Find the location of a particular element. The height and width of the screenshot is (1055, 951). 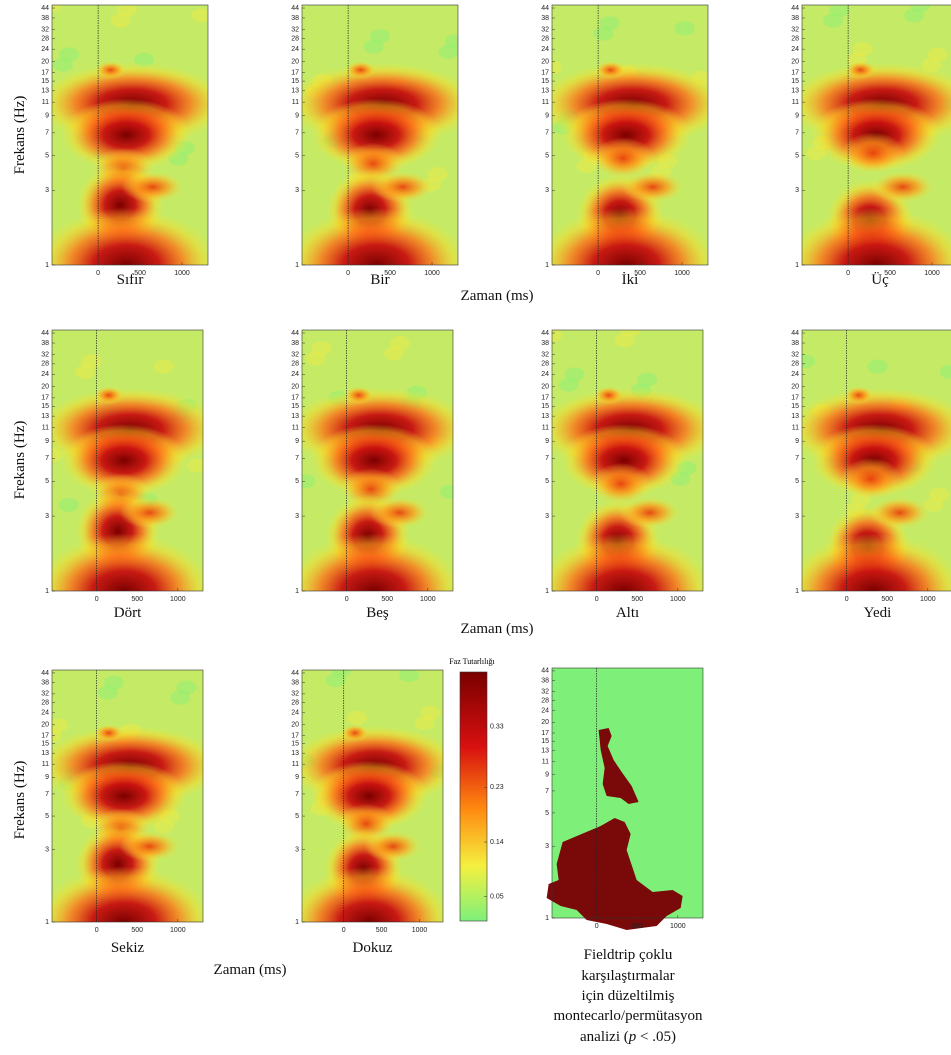

y-axis-label: Frekans (Hz) is located at coordinates (20, 800).